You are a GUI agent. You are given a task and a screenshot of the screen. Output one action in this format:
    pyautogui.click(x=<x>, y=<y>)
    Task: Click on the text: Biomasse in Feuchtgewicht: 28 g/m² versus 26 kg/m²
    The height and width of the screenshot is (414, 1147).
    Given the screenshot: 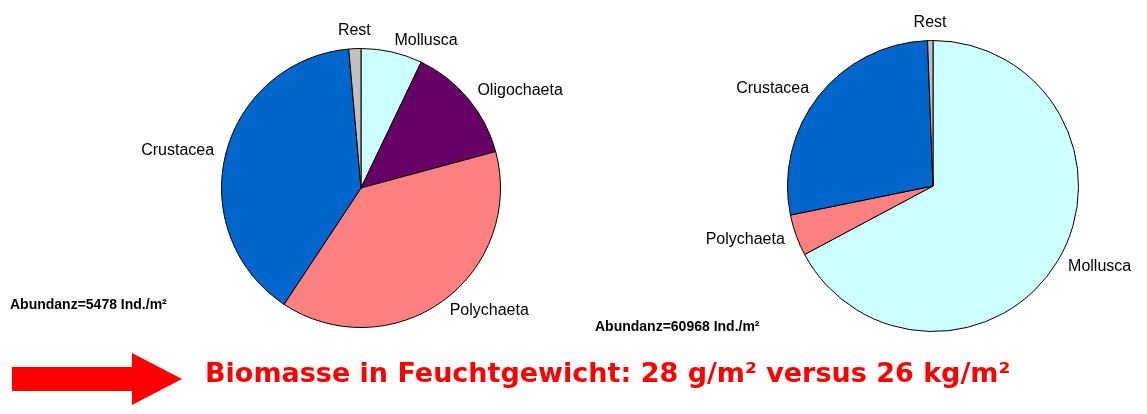 What is the action you would take?
    pyautogui.click(x=608, y=372)
    